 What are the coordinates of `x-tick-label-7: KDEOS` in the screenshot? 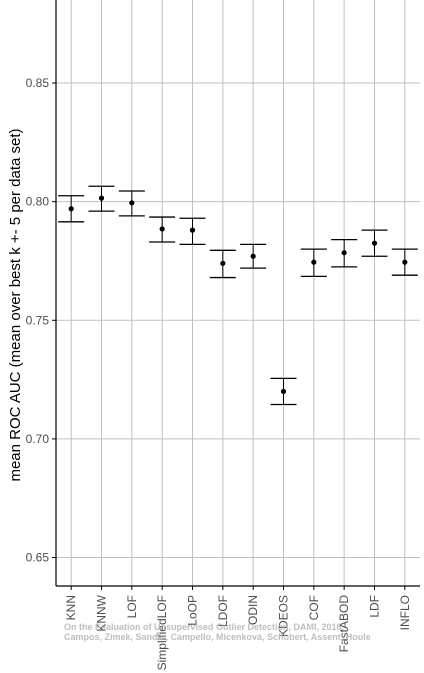 It's located at (284, 616).